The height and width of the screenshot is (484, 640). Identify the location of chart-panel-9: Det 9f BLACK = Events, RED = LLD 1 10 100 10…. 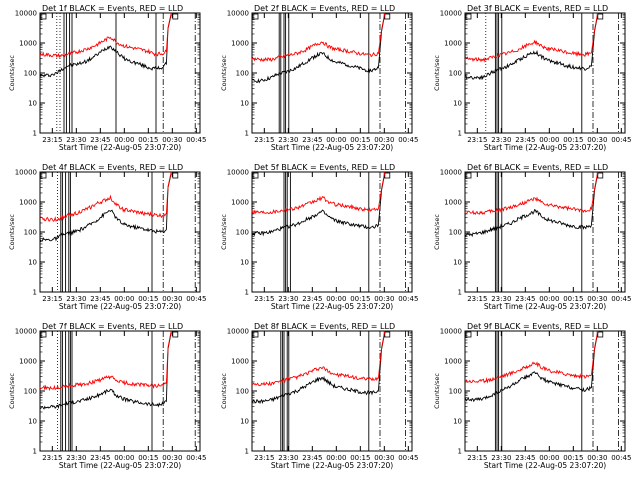
(532, 396).